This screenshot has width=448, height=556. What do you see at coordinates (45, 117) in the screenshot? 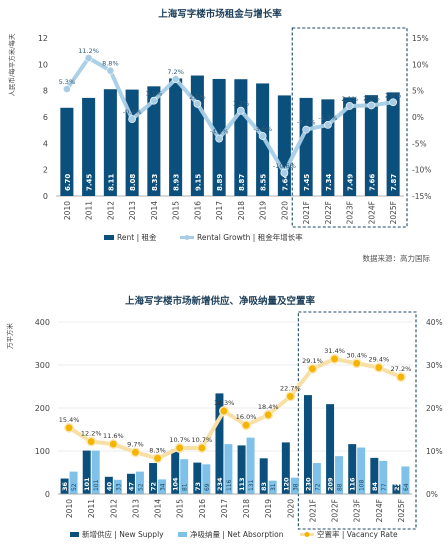
I see `chart1-y-tick: 6` at bounding box center [45, 117].